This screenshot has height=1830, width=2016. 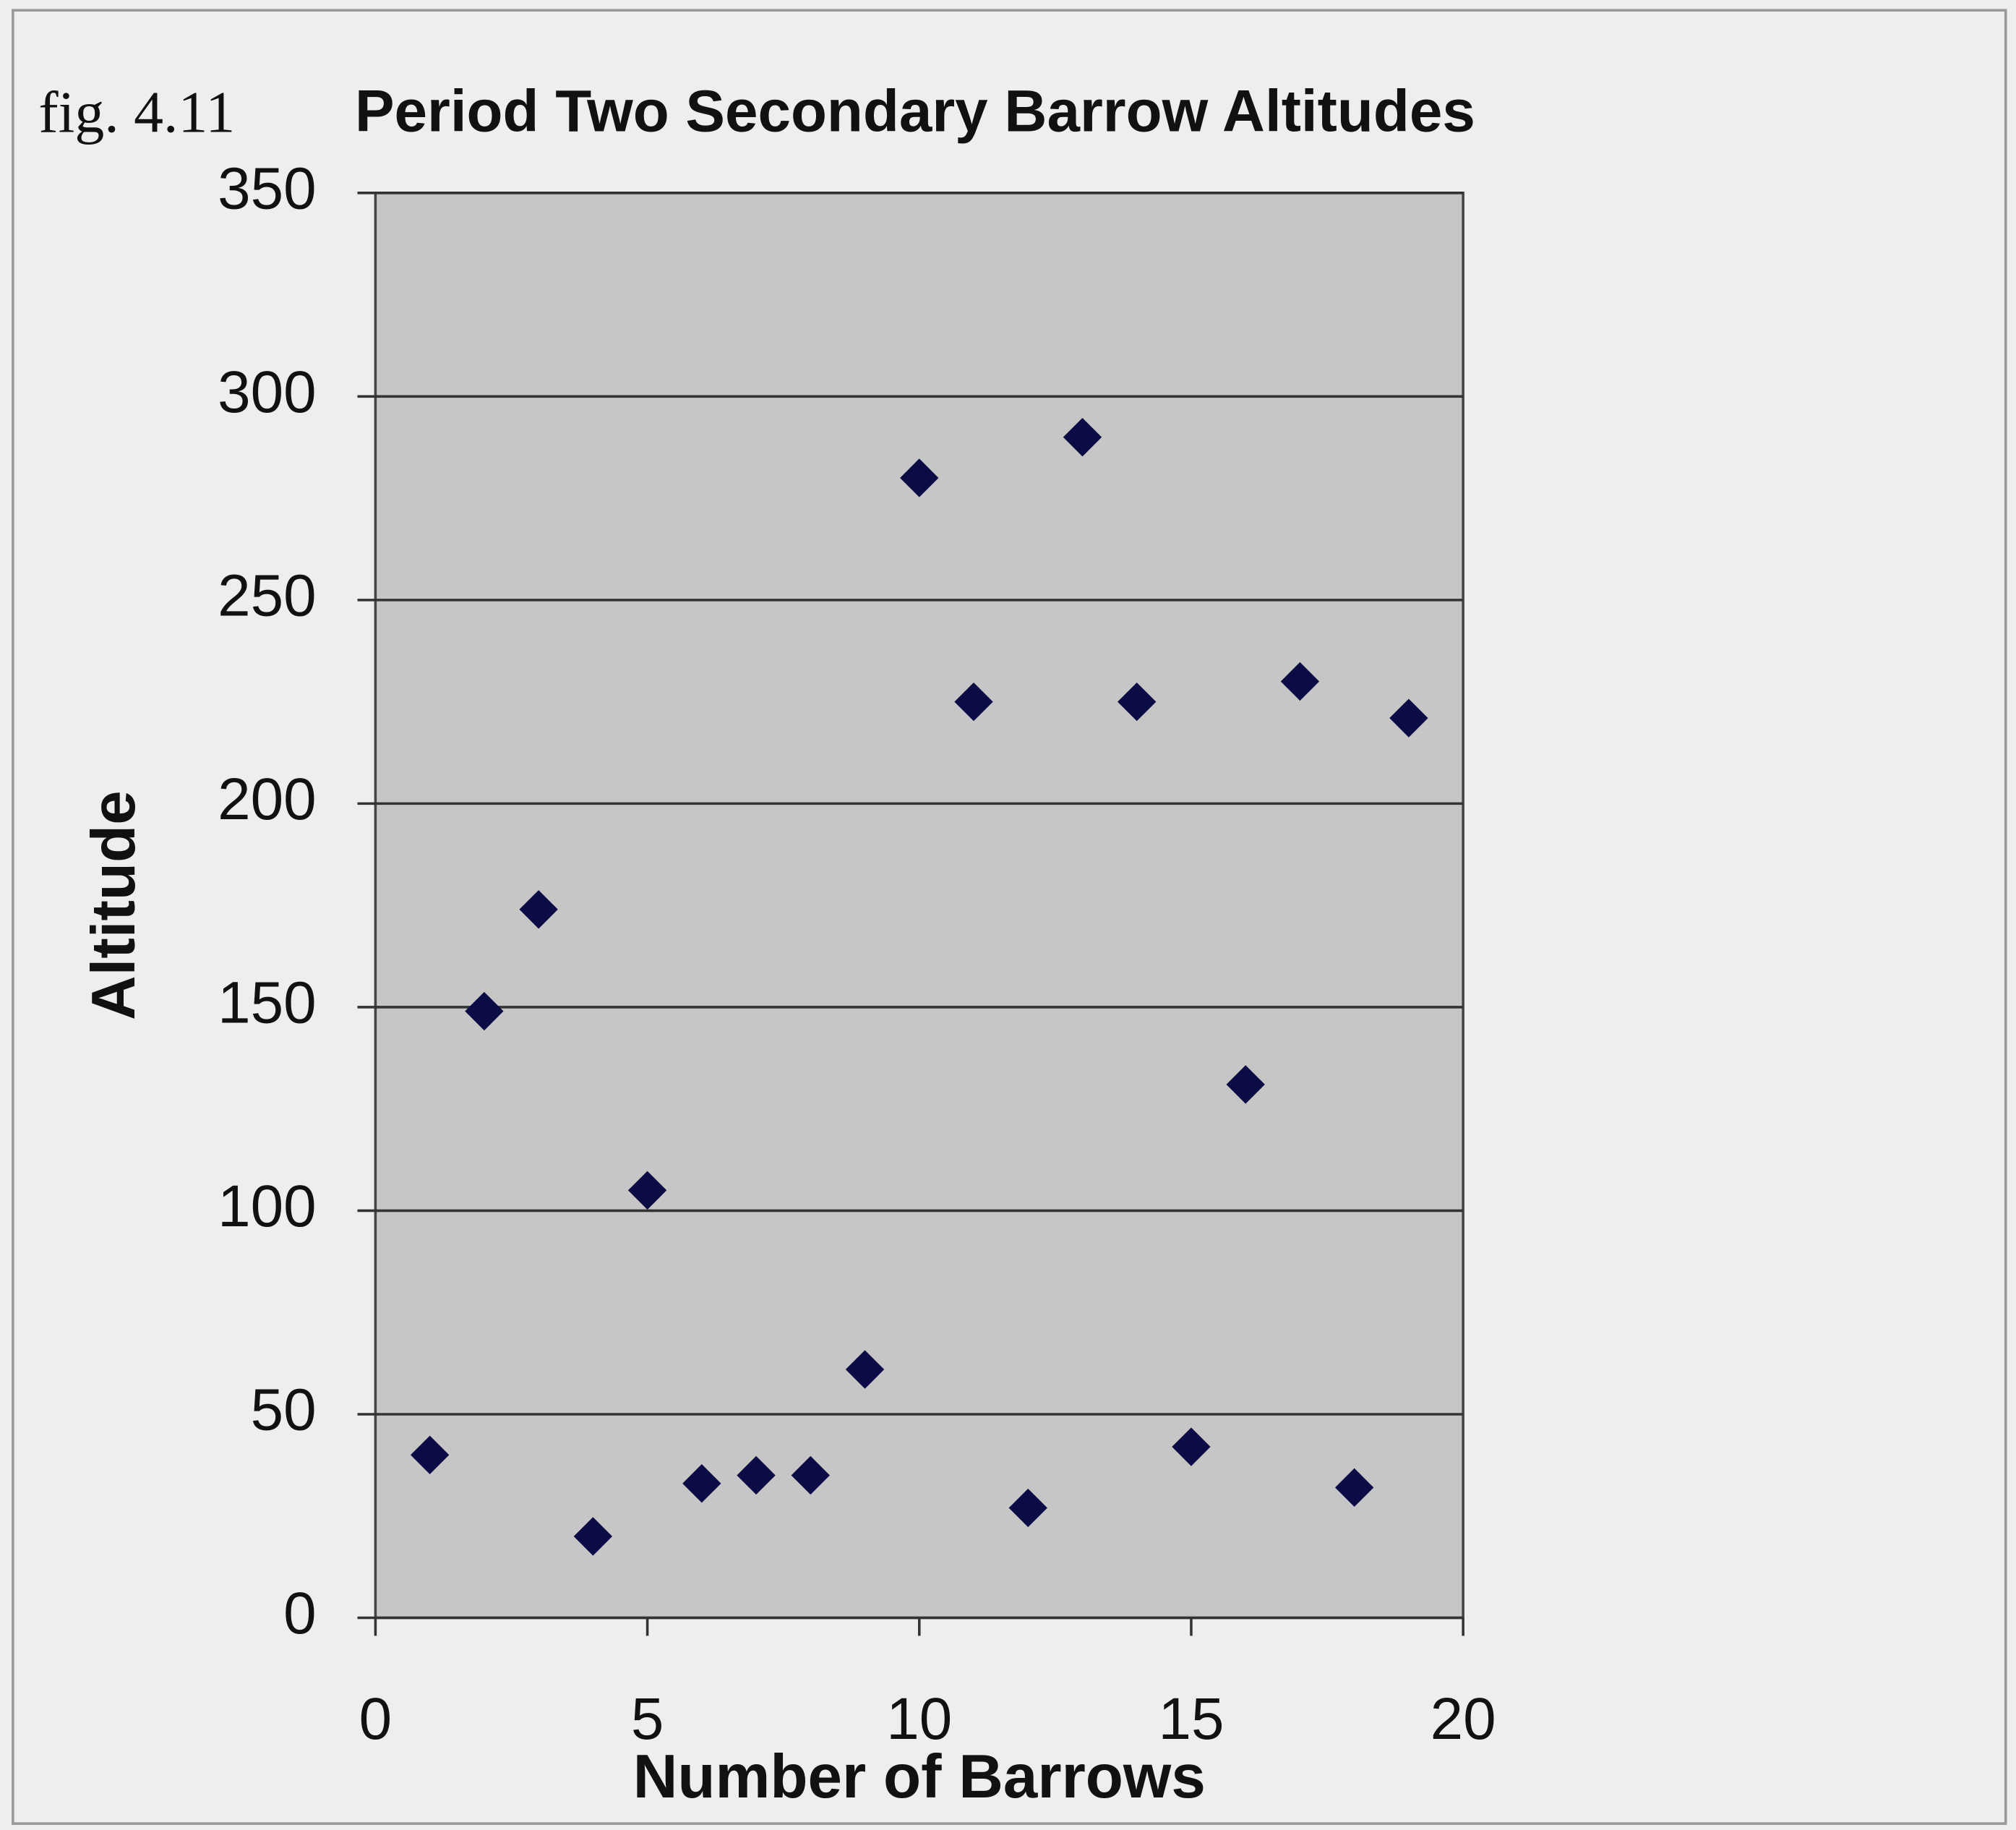 I want to click on x-tick-label: 10, so click(x=919, y=1719).